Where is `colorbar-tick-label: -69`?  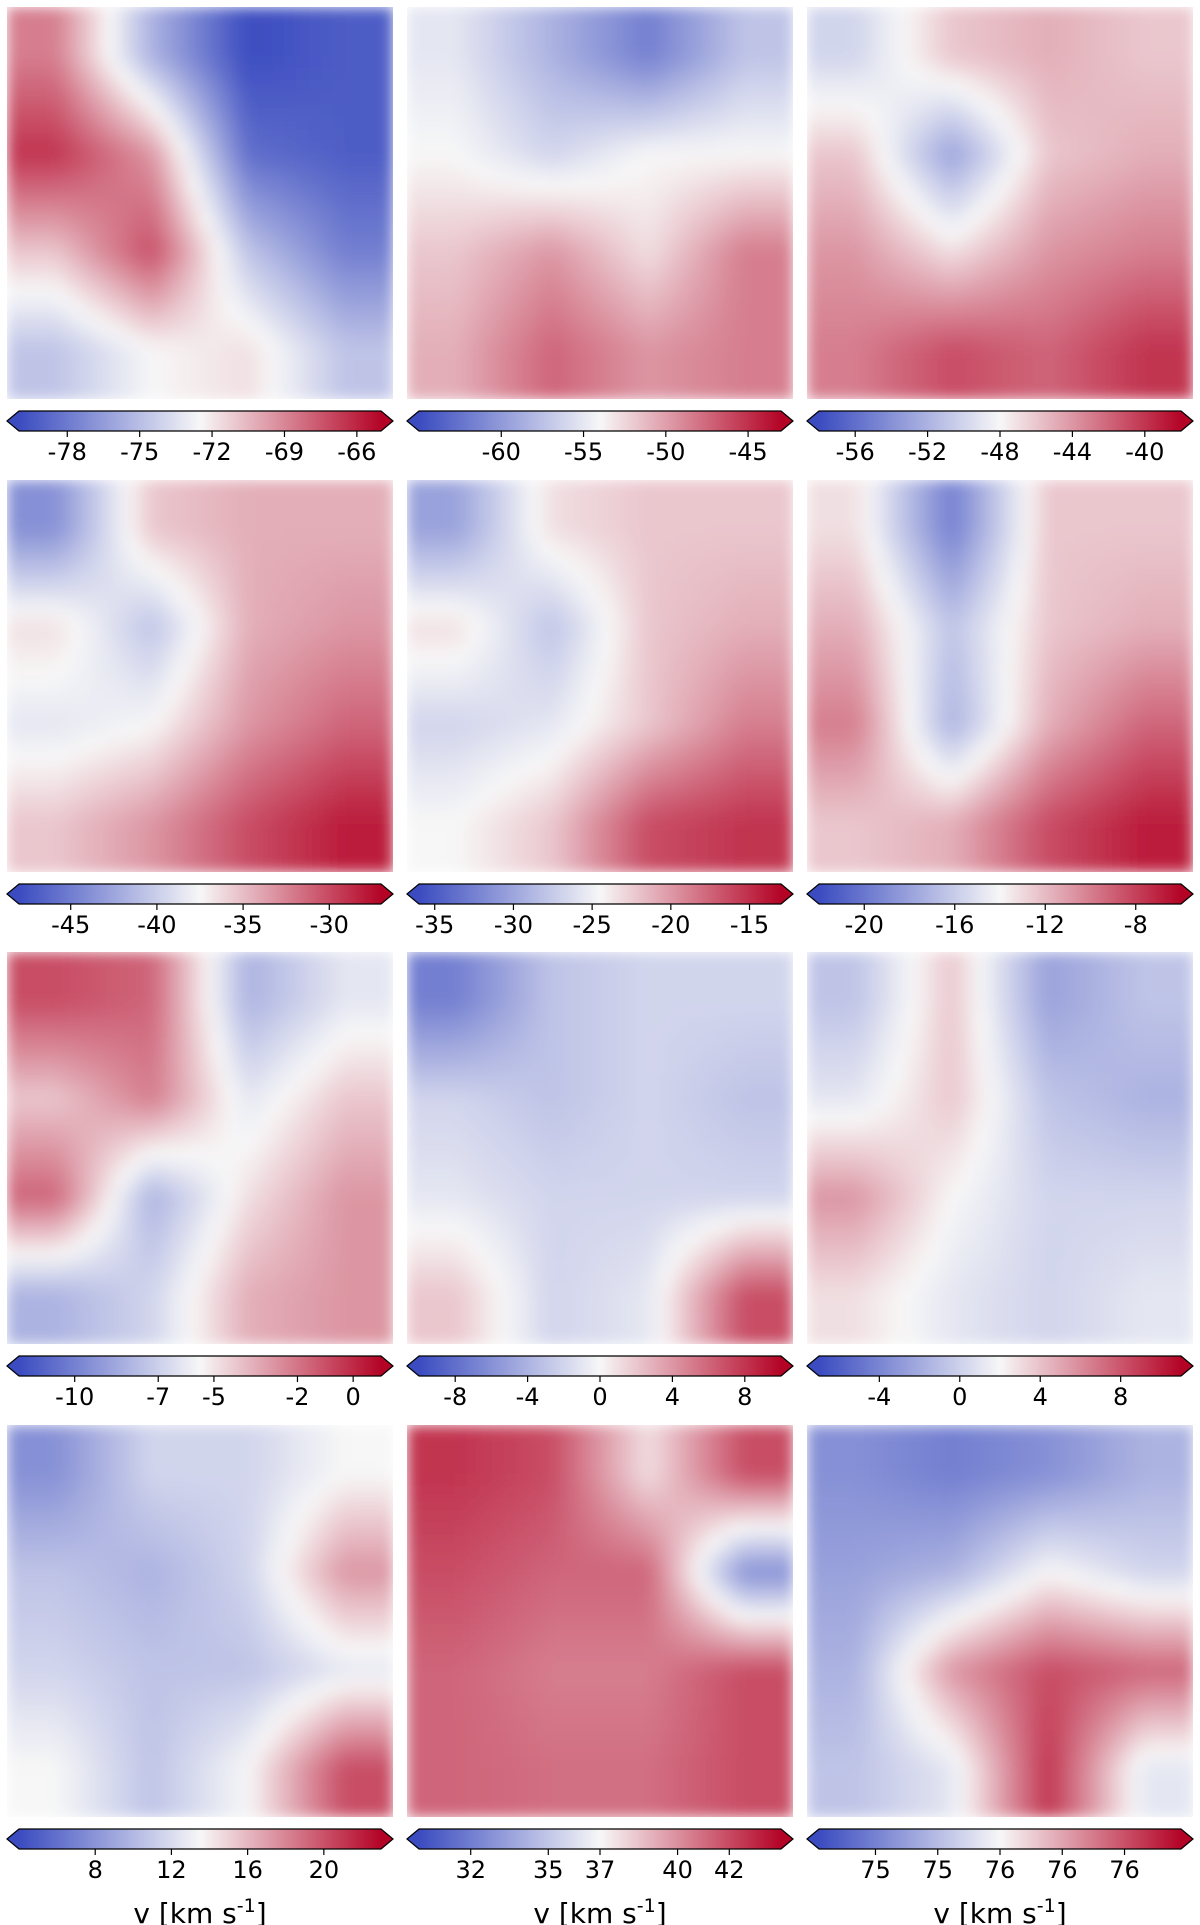 colorbar-tick-label: -69 is located at coordinates (284, 452).